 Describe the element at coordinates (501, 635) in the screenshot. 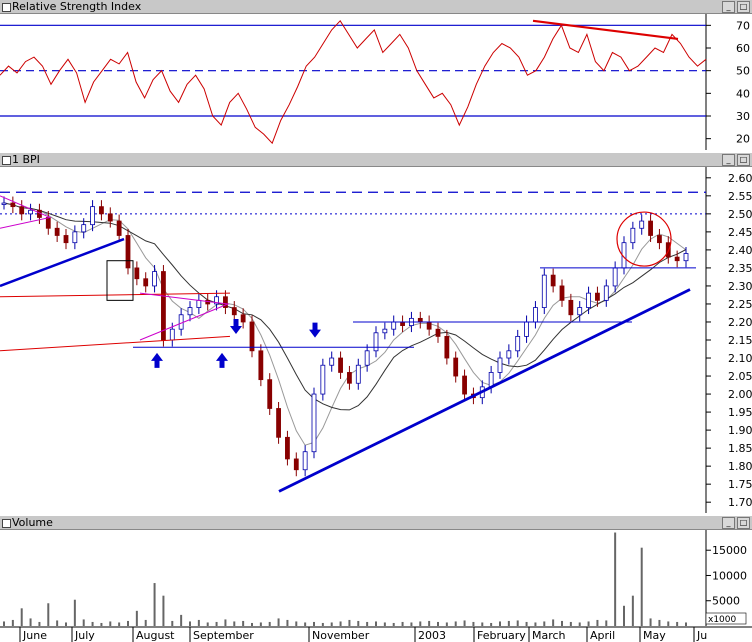

I see `x-axis-label: February` at that location.